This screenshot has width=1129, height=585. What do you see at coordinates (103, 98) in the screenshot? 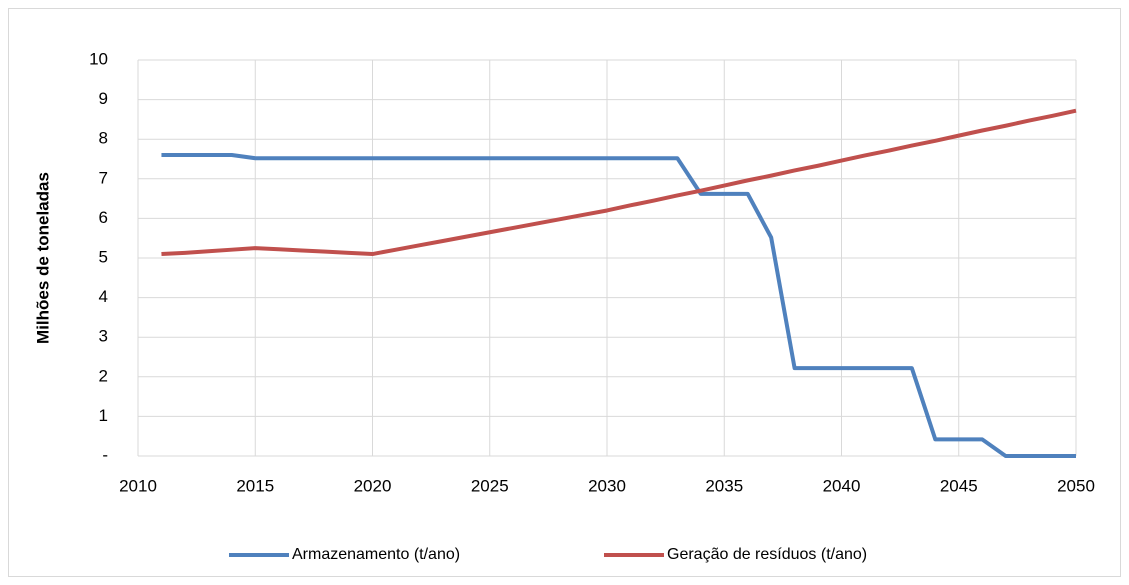
I see `y-tick-label: 9` at bounding box center [103, 98].